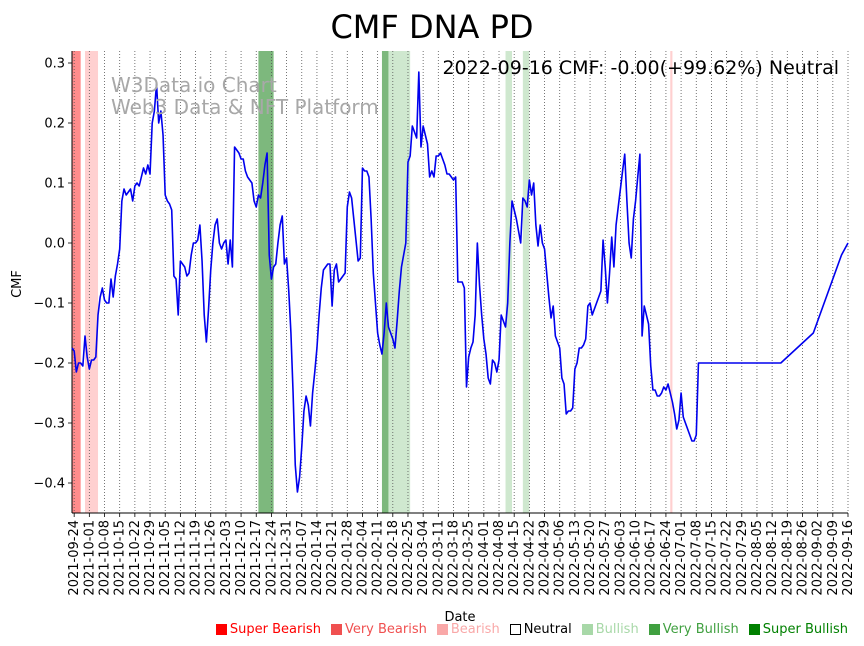  I want to click on x-tick-label-2021-11-26: 2021-11-26, so click(211, 558).